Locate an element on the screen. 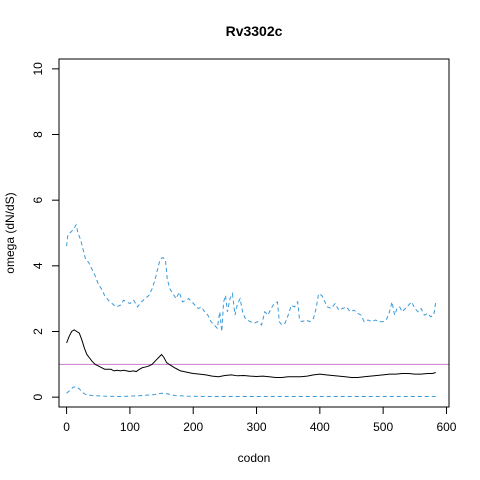  x-tick-label: 0 is located at coordinates (66, 427).